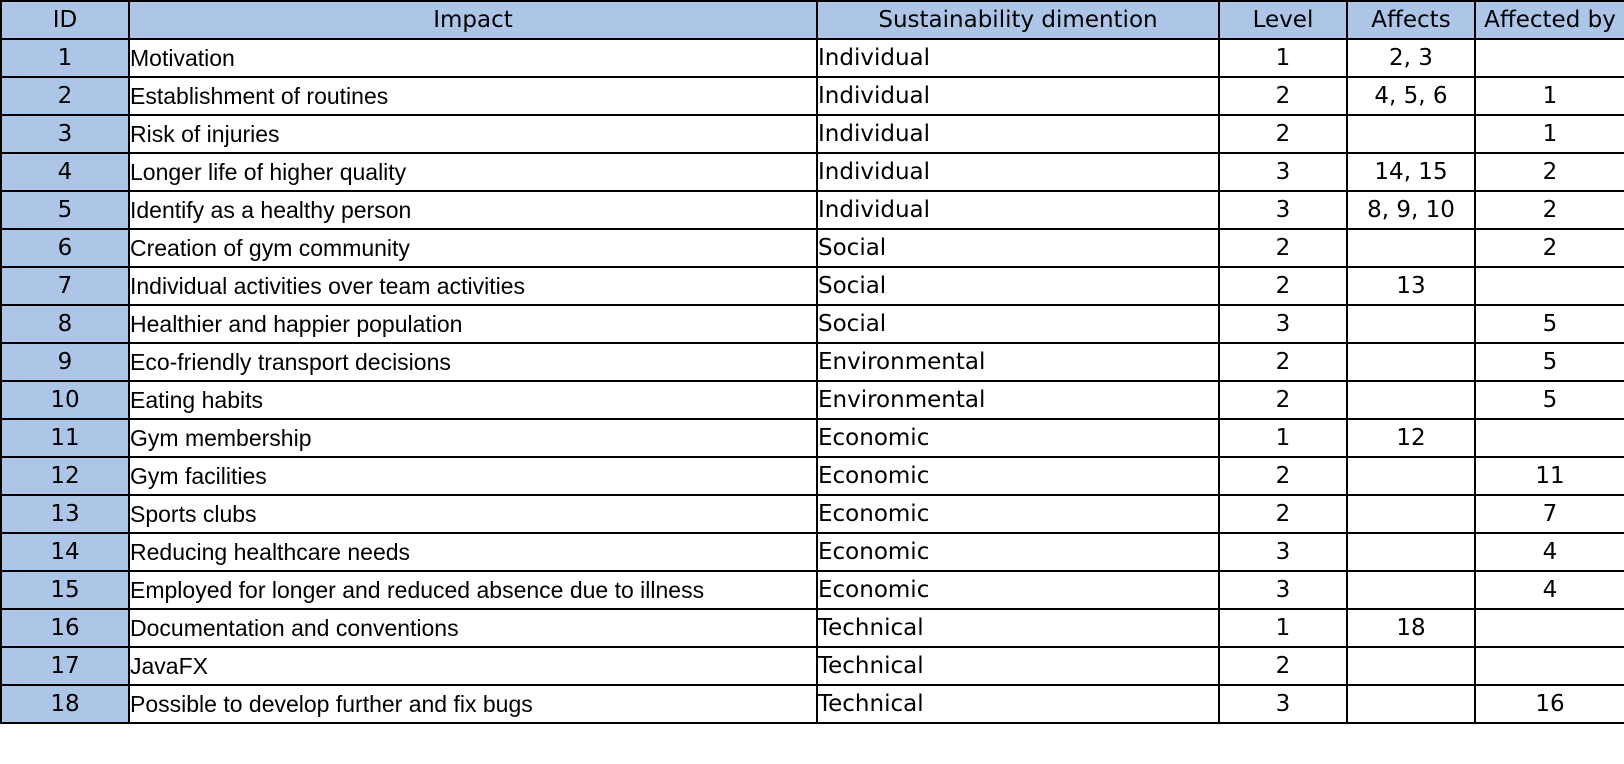 The image size is (1624, 764). Describe the element at coordinates (65, 134) in the screenshot. I see `cell-id: 3` at that location.